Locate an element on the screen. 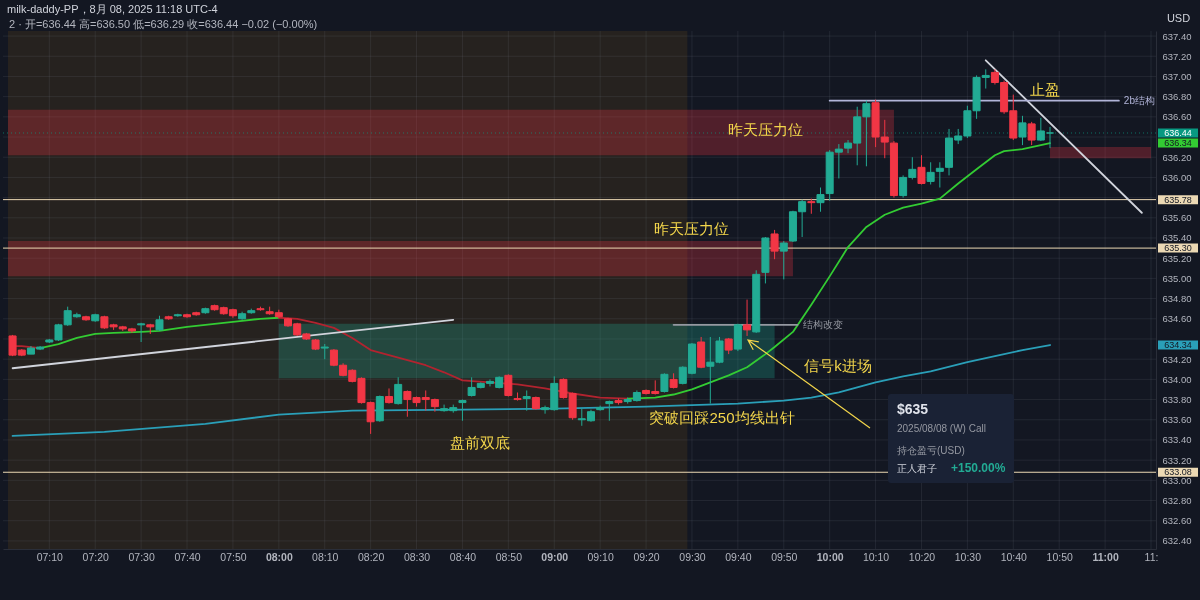 Image resolution: width=1200 pixels, height=600 pixels. y-tick-label: 633.40 is located at coordinates (1177, 440).